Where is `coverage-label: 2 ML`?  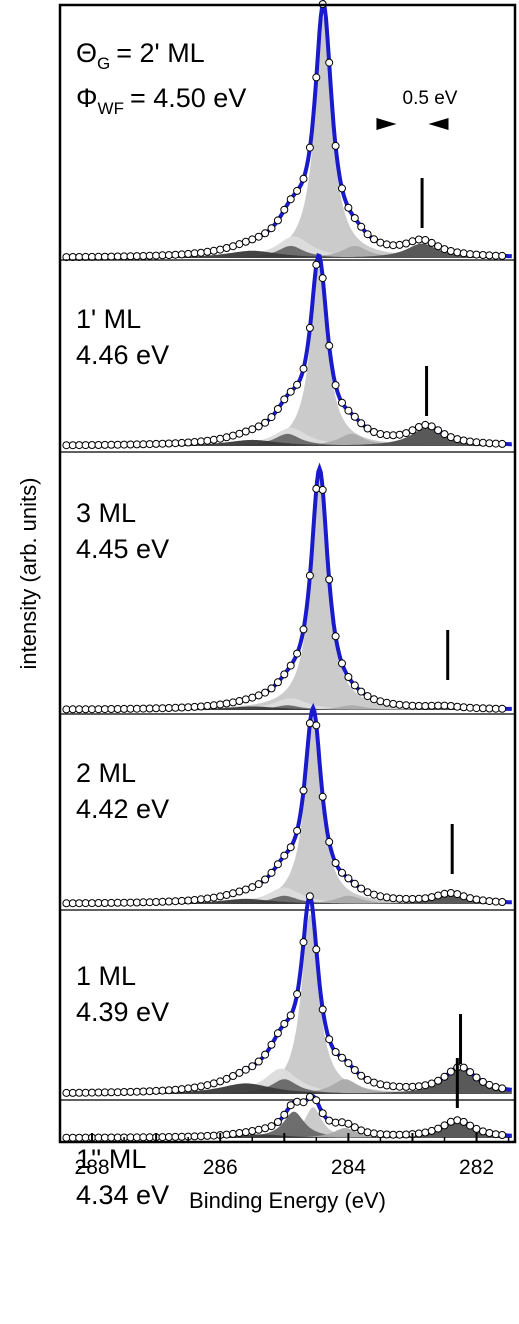
coverage-label: 2 ML is located at coordinates (106, 773).